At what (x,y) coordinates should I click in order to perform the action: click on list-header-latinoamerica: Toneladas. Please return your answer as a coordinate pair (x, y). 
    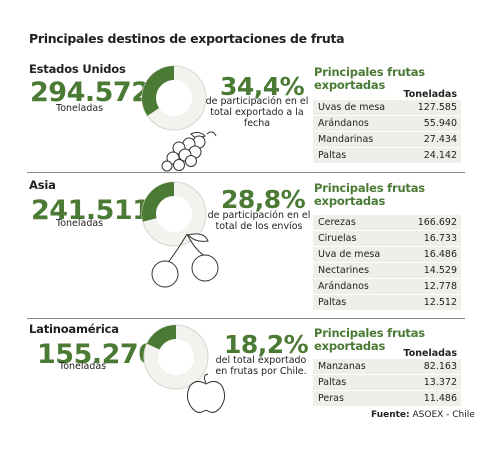
    Looking at the image, I should click on (430, 353).